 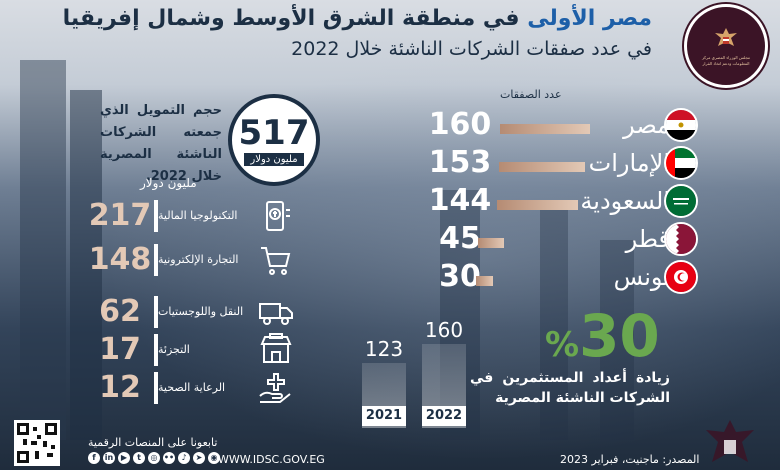 I want to click on sector-unit-label: مليون دولار, so click(x=168, y=183).